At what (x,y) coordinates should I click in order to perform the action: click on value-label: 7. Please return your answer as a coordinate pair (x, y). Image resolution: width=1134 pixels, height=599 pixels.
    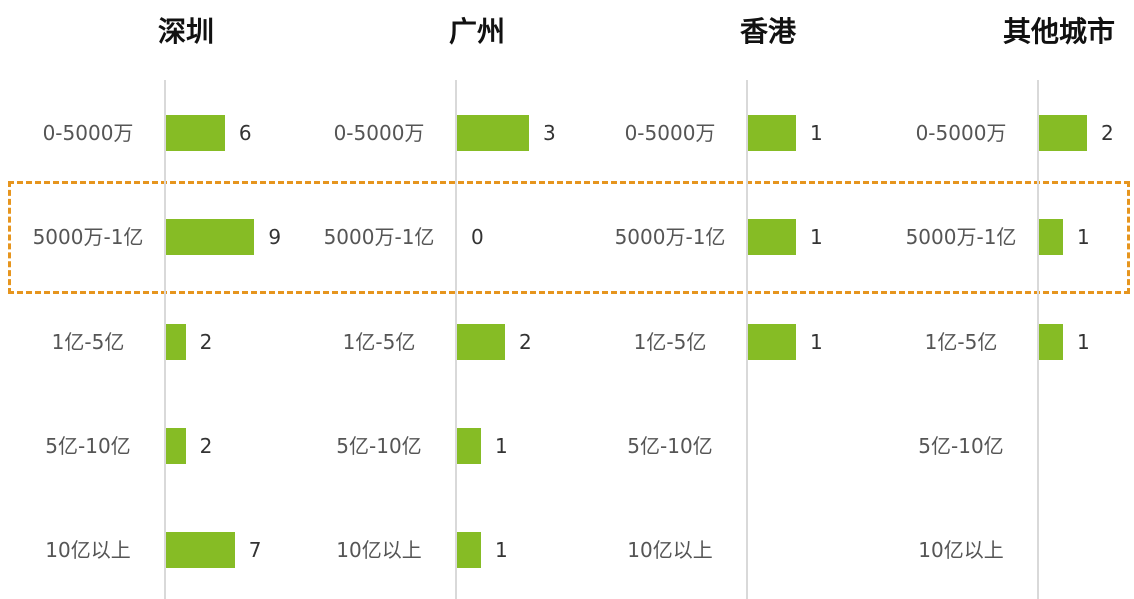
    Looking at the image, I should click on (255, 550).